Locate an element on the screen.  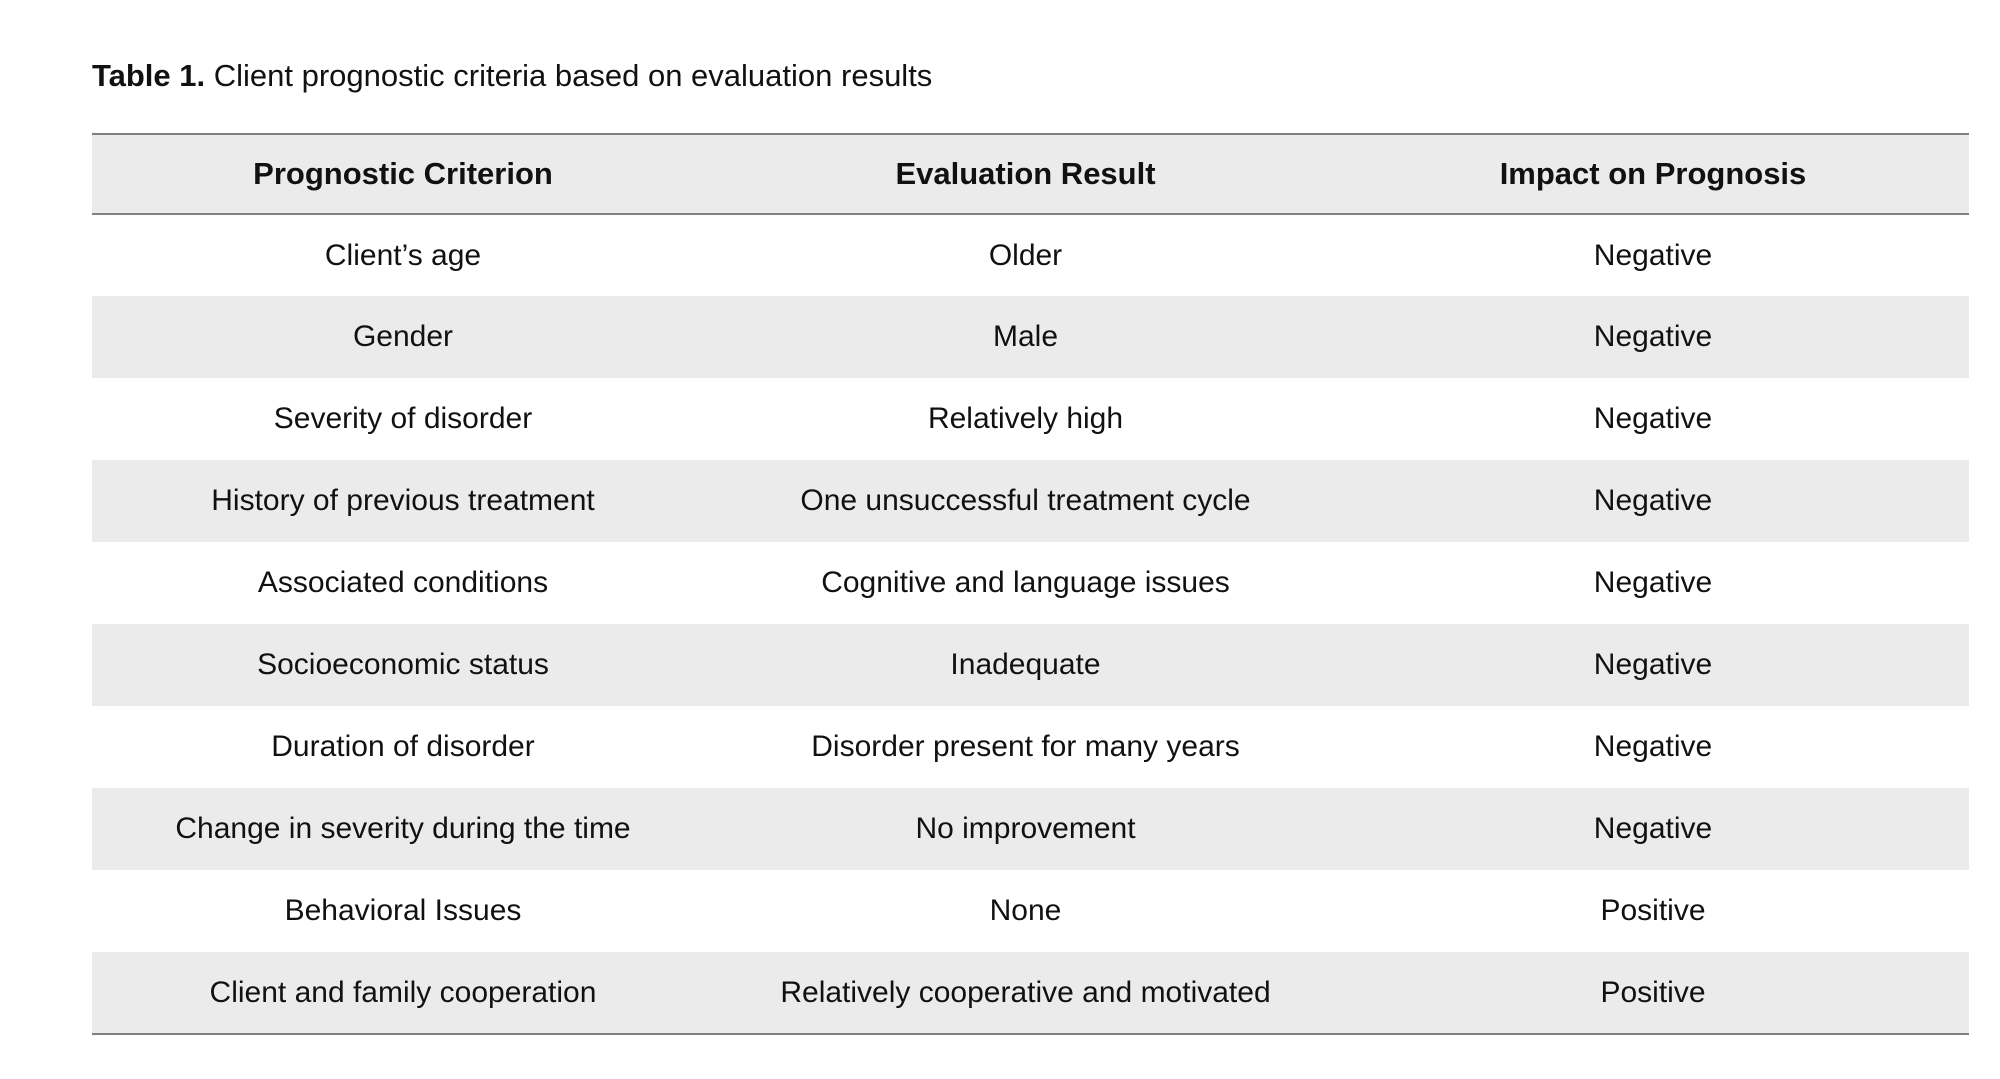
result-cell: Male is located at coordinates (1025, 336).